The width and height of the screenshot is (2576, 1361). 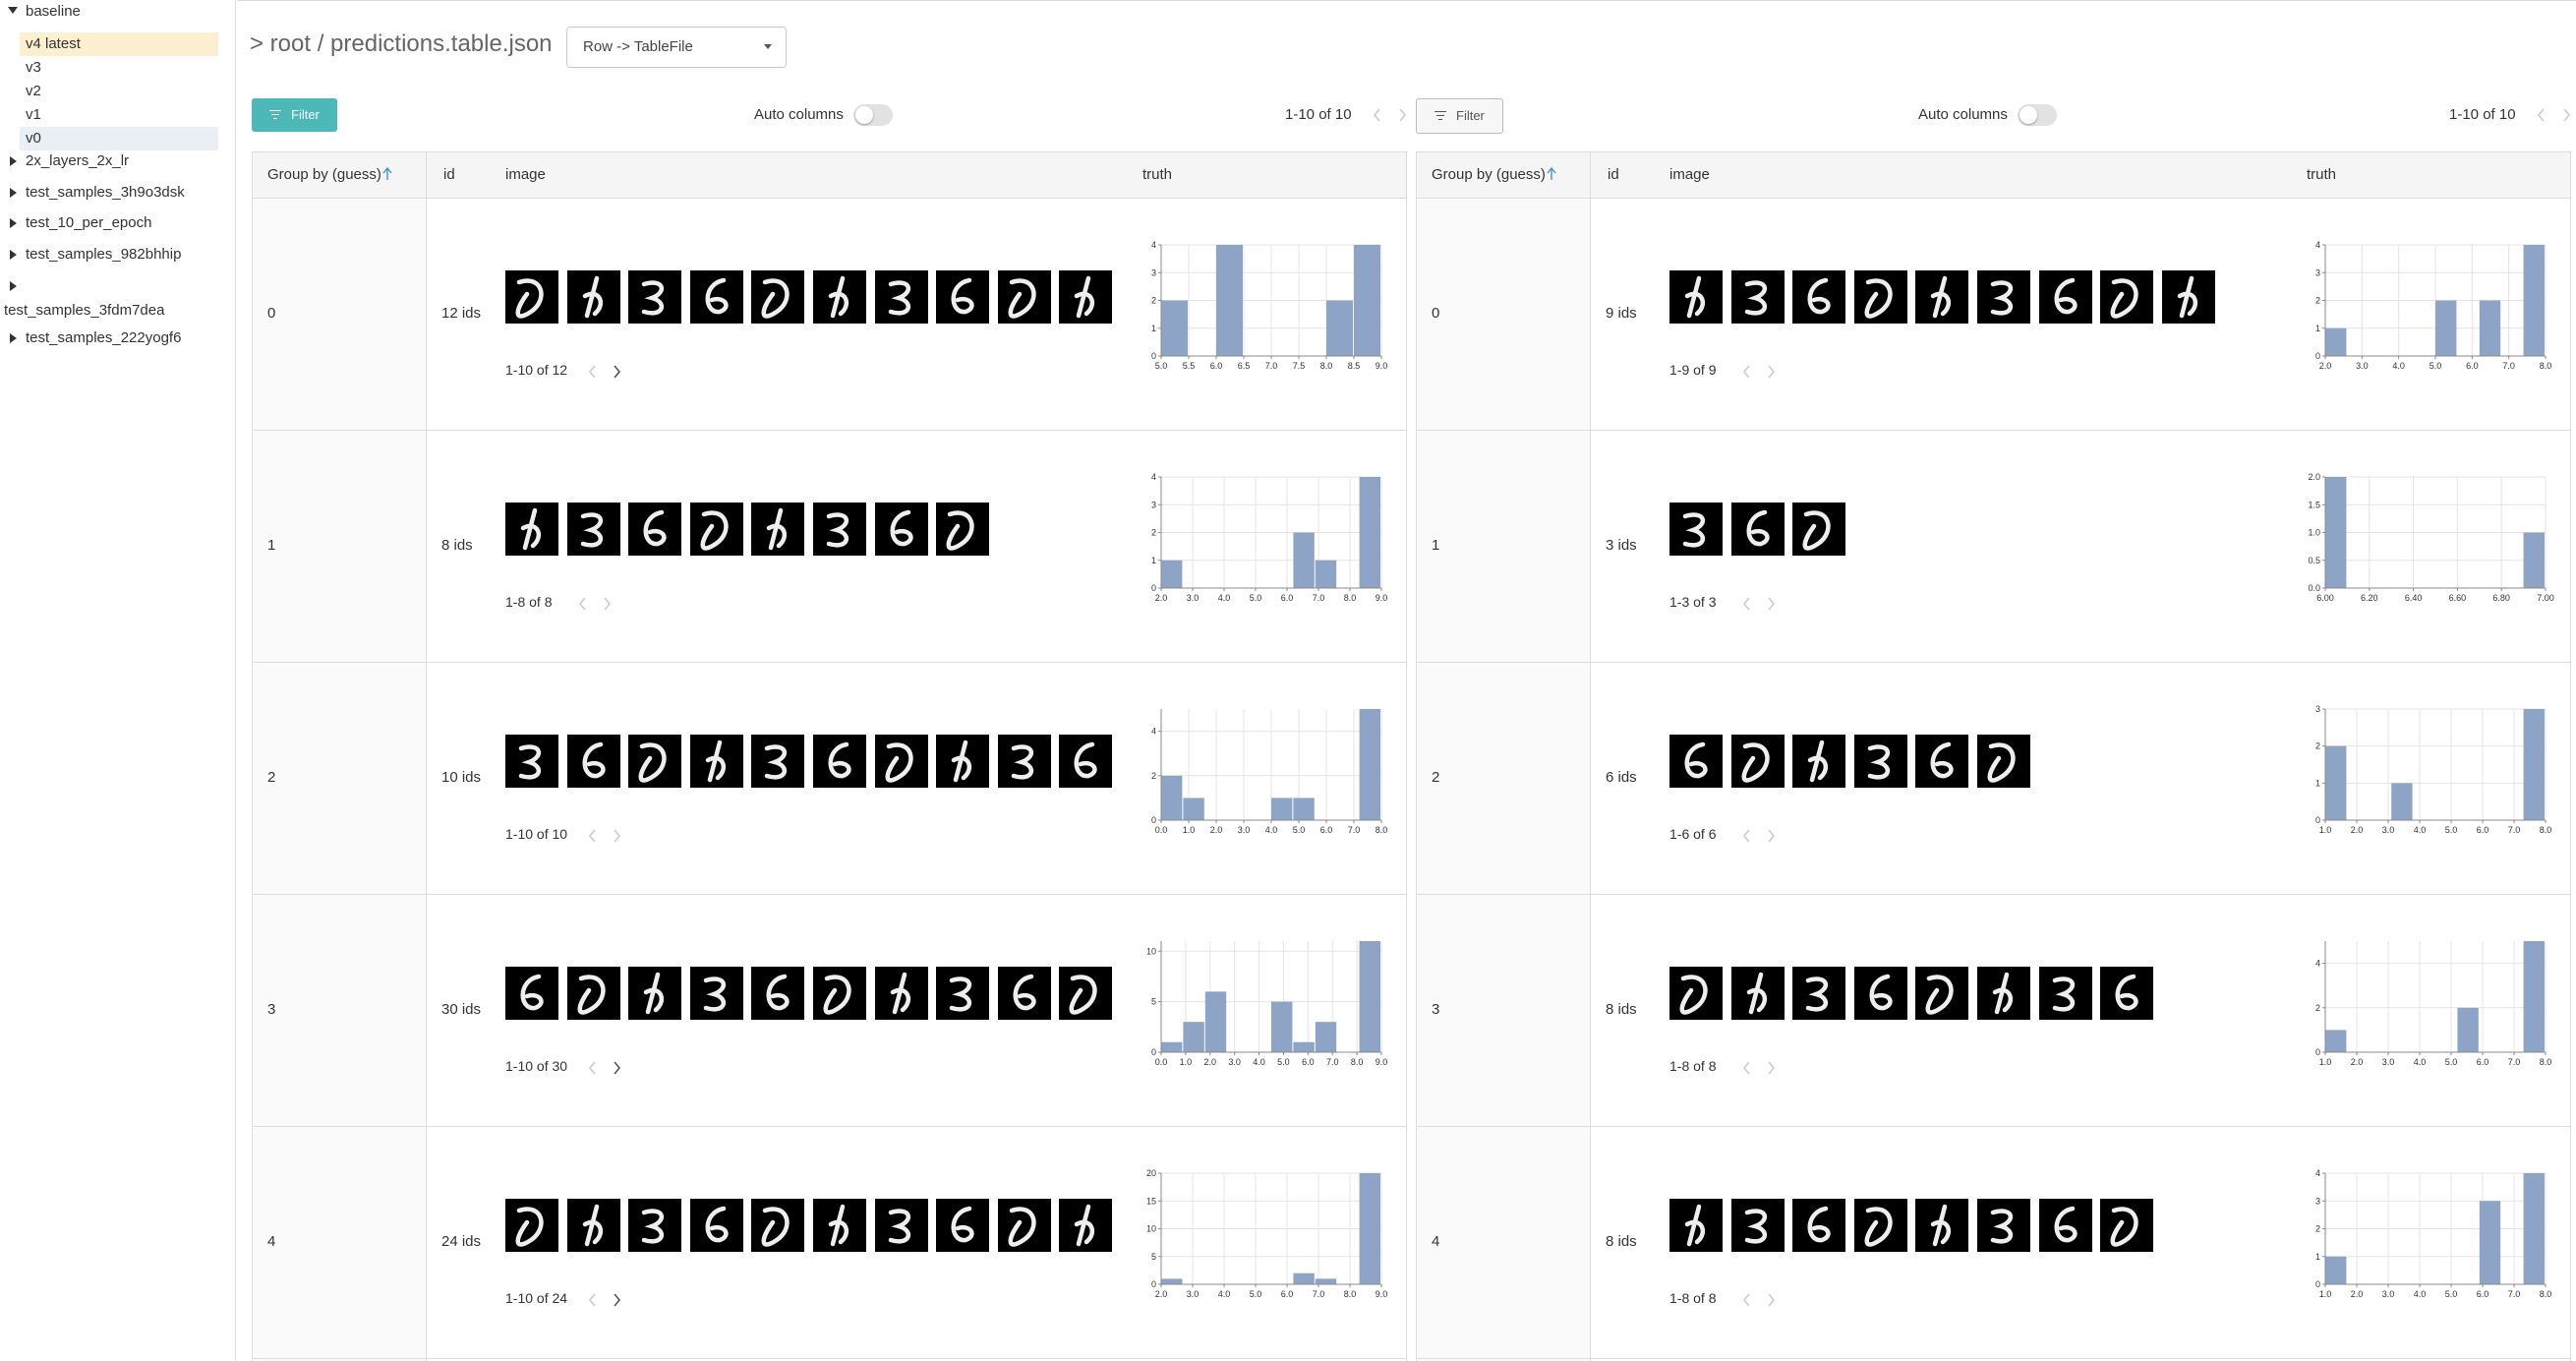 I want to click on tree-child: v2, so click(x=119, y=92).